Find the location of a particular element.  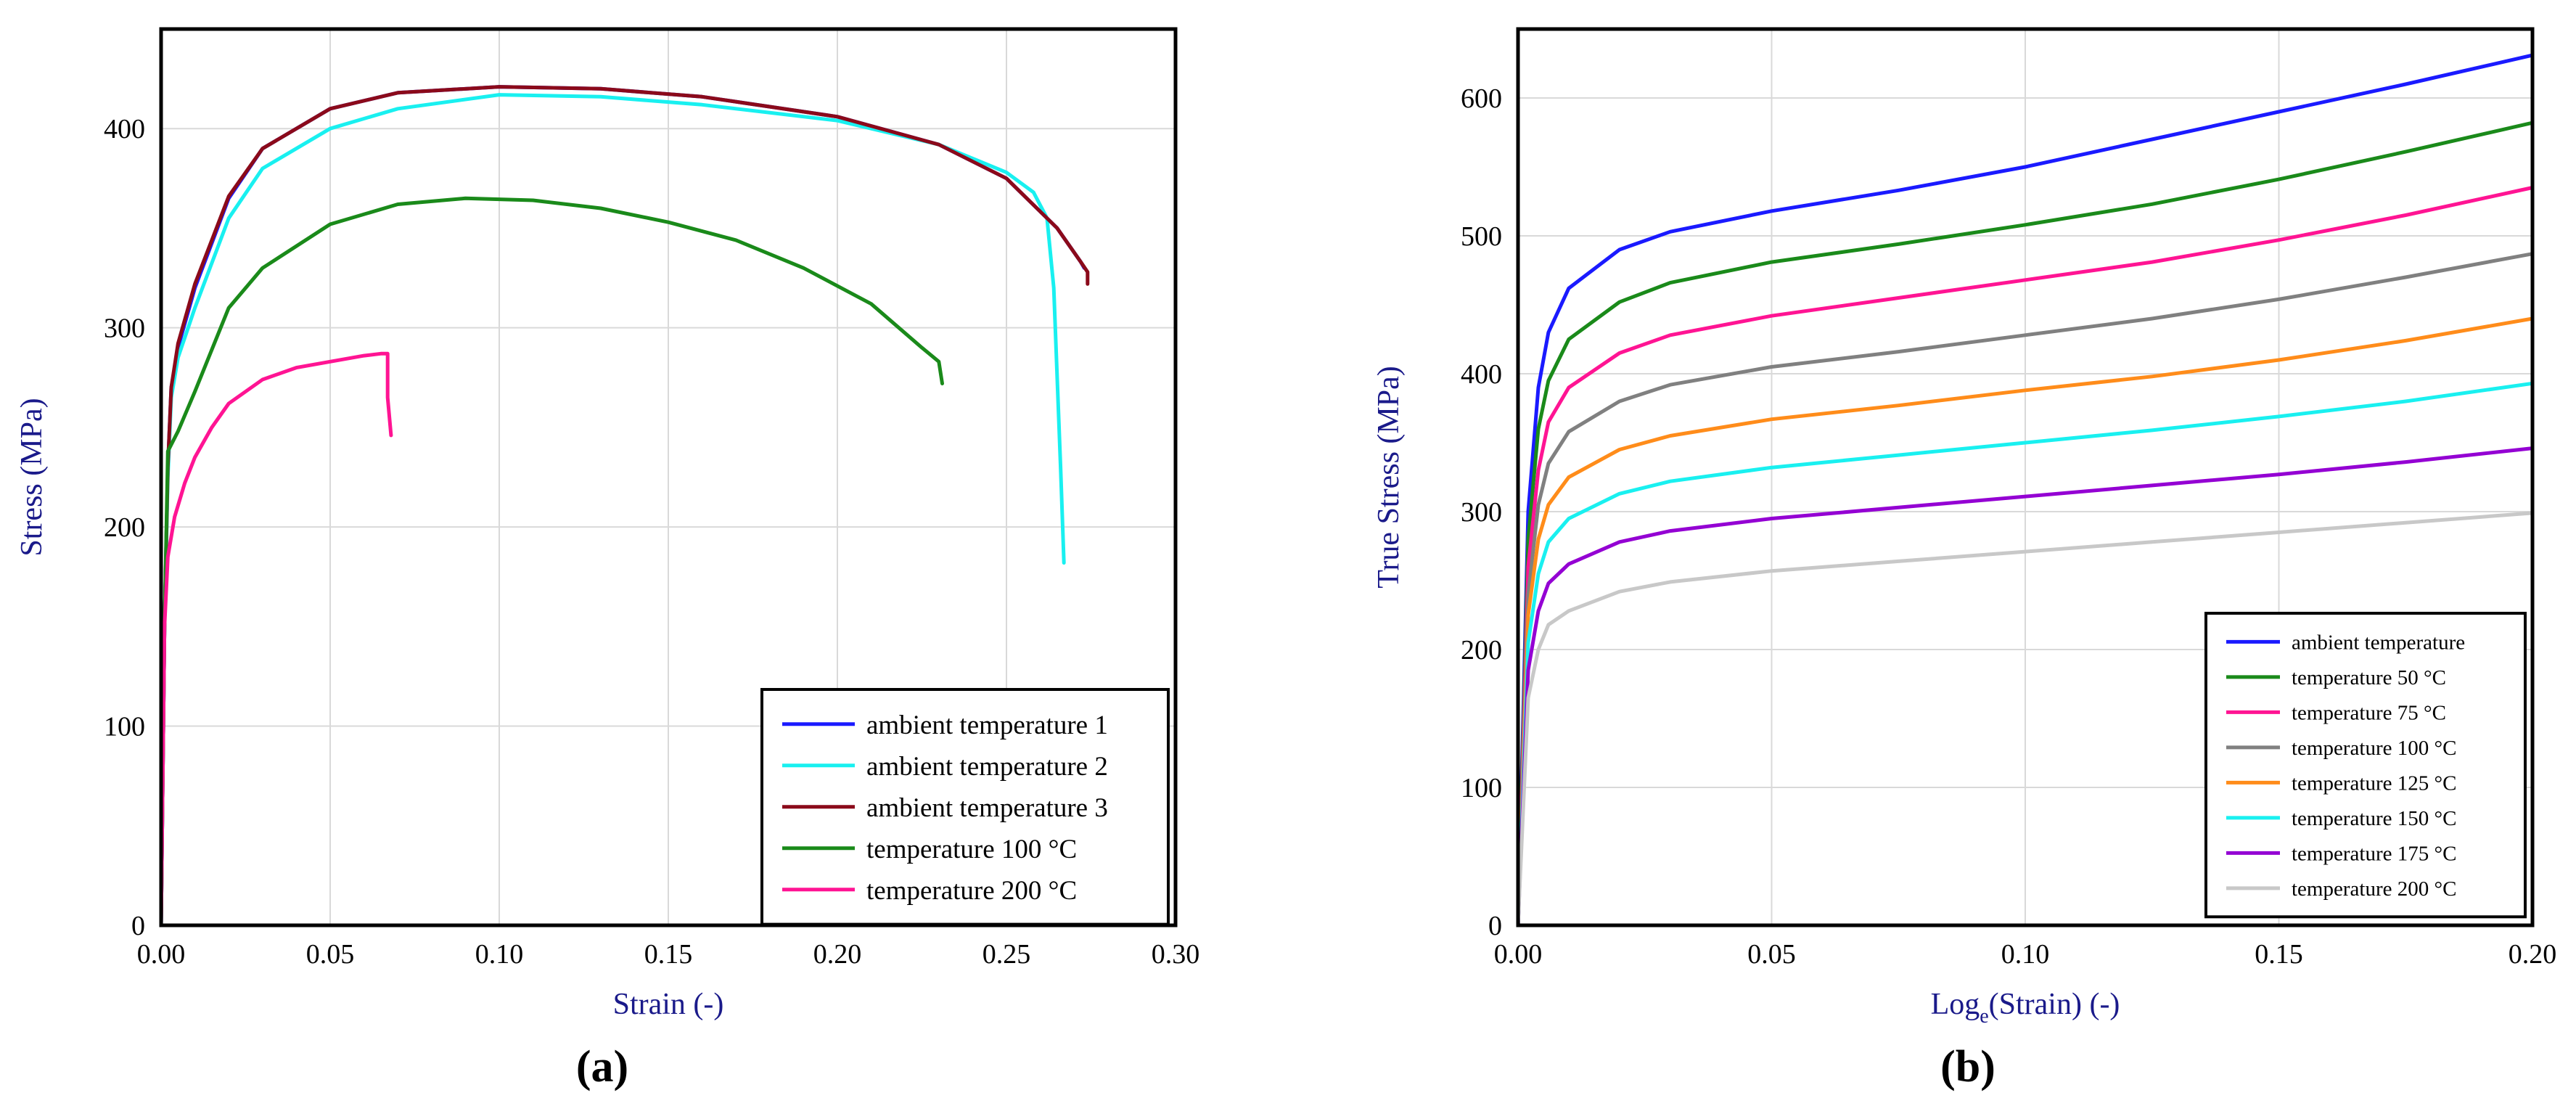

legend-label-2: temperature 50 °C is located at coordinates (2369, 677).